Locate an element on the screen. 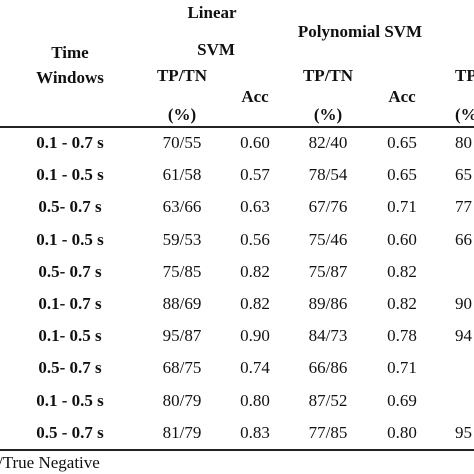  cell: 80/79 is located at coordinates (182, 400).